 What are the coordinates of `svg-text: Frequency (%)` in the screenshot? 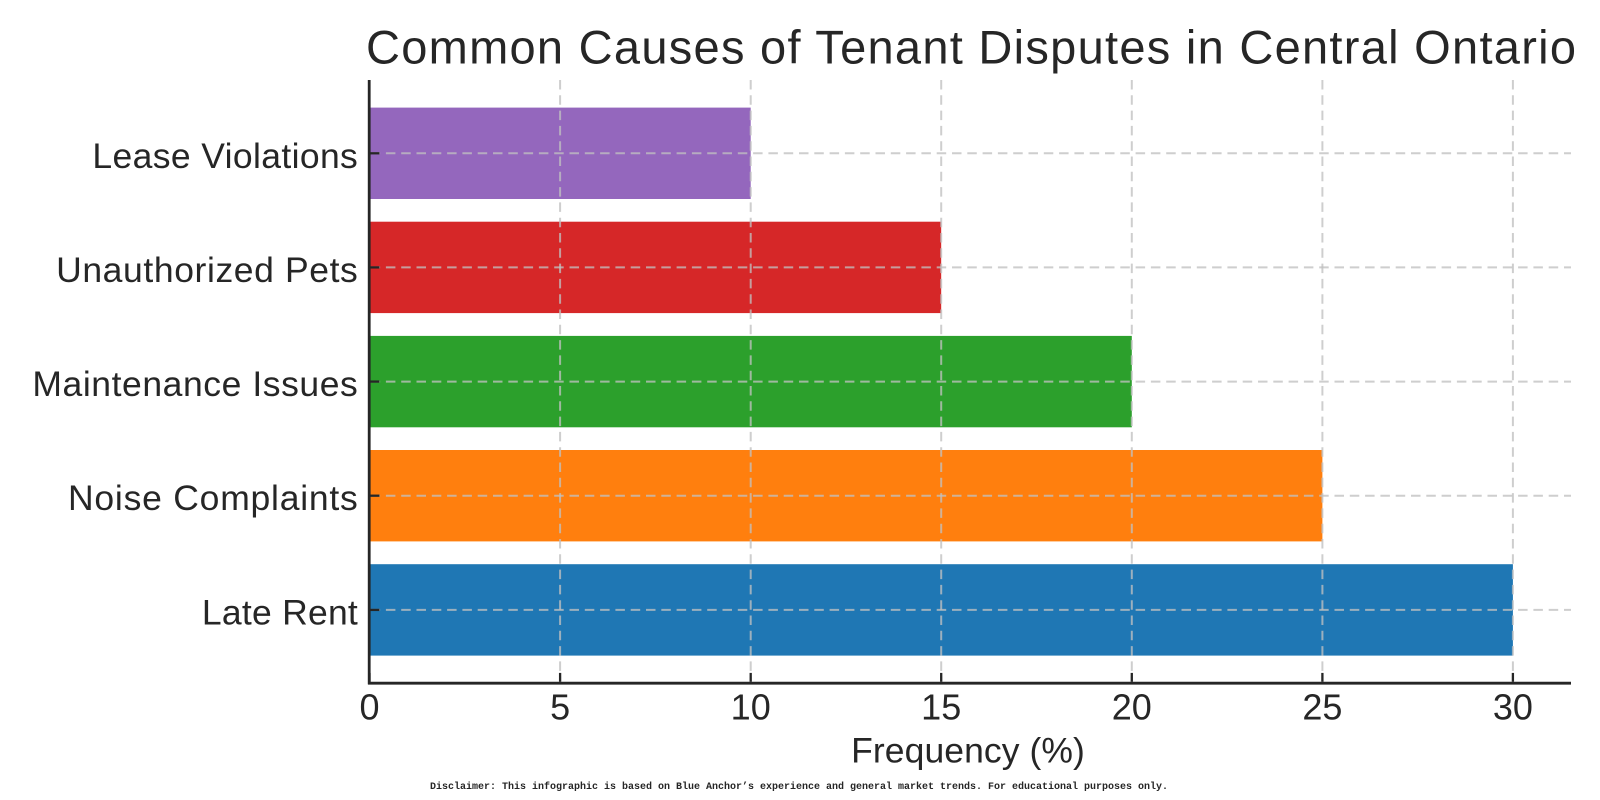 It's located at (968, 751).